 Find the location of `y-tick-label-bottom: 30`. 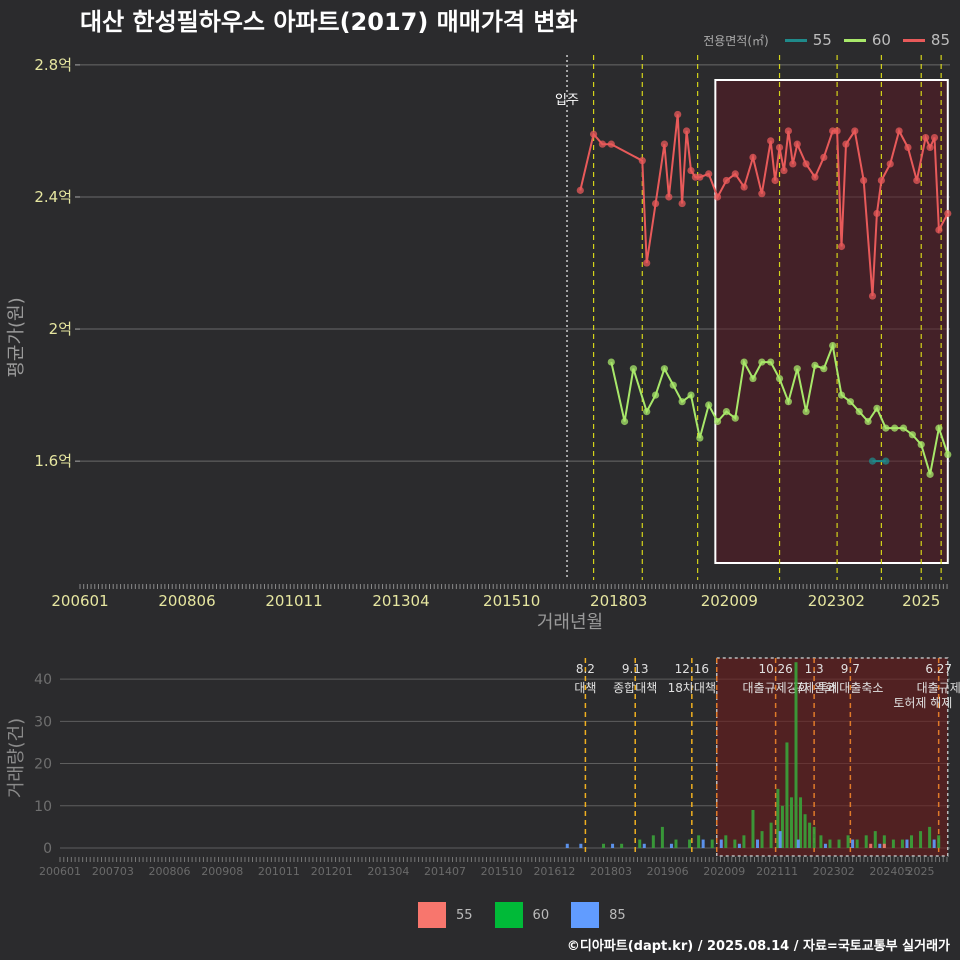

y-tick-label-bottom: 30 is located at coordinates (43, 722).